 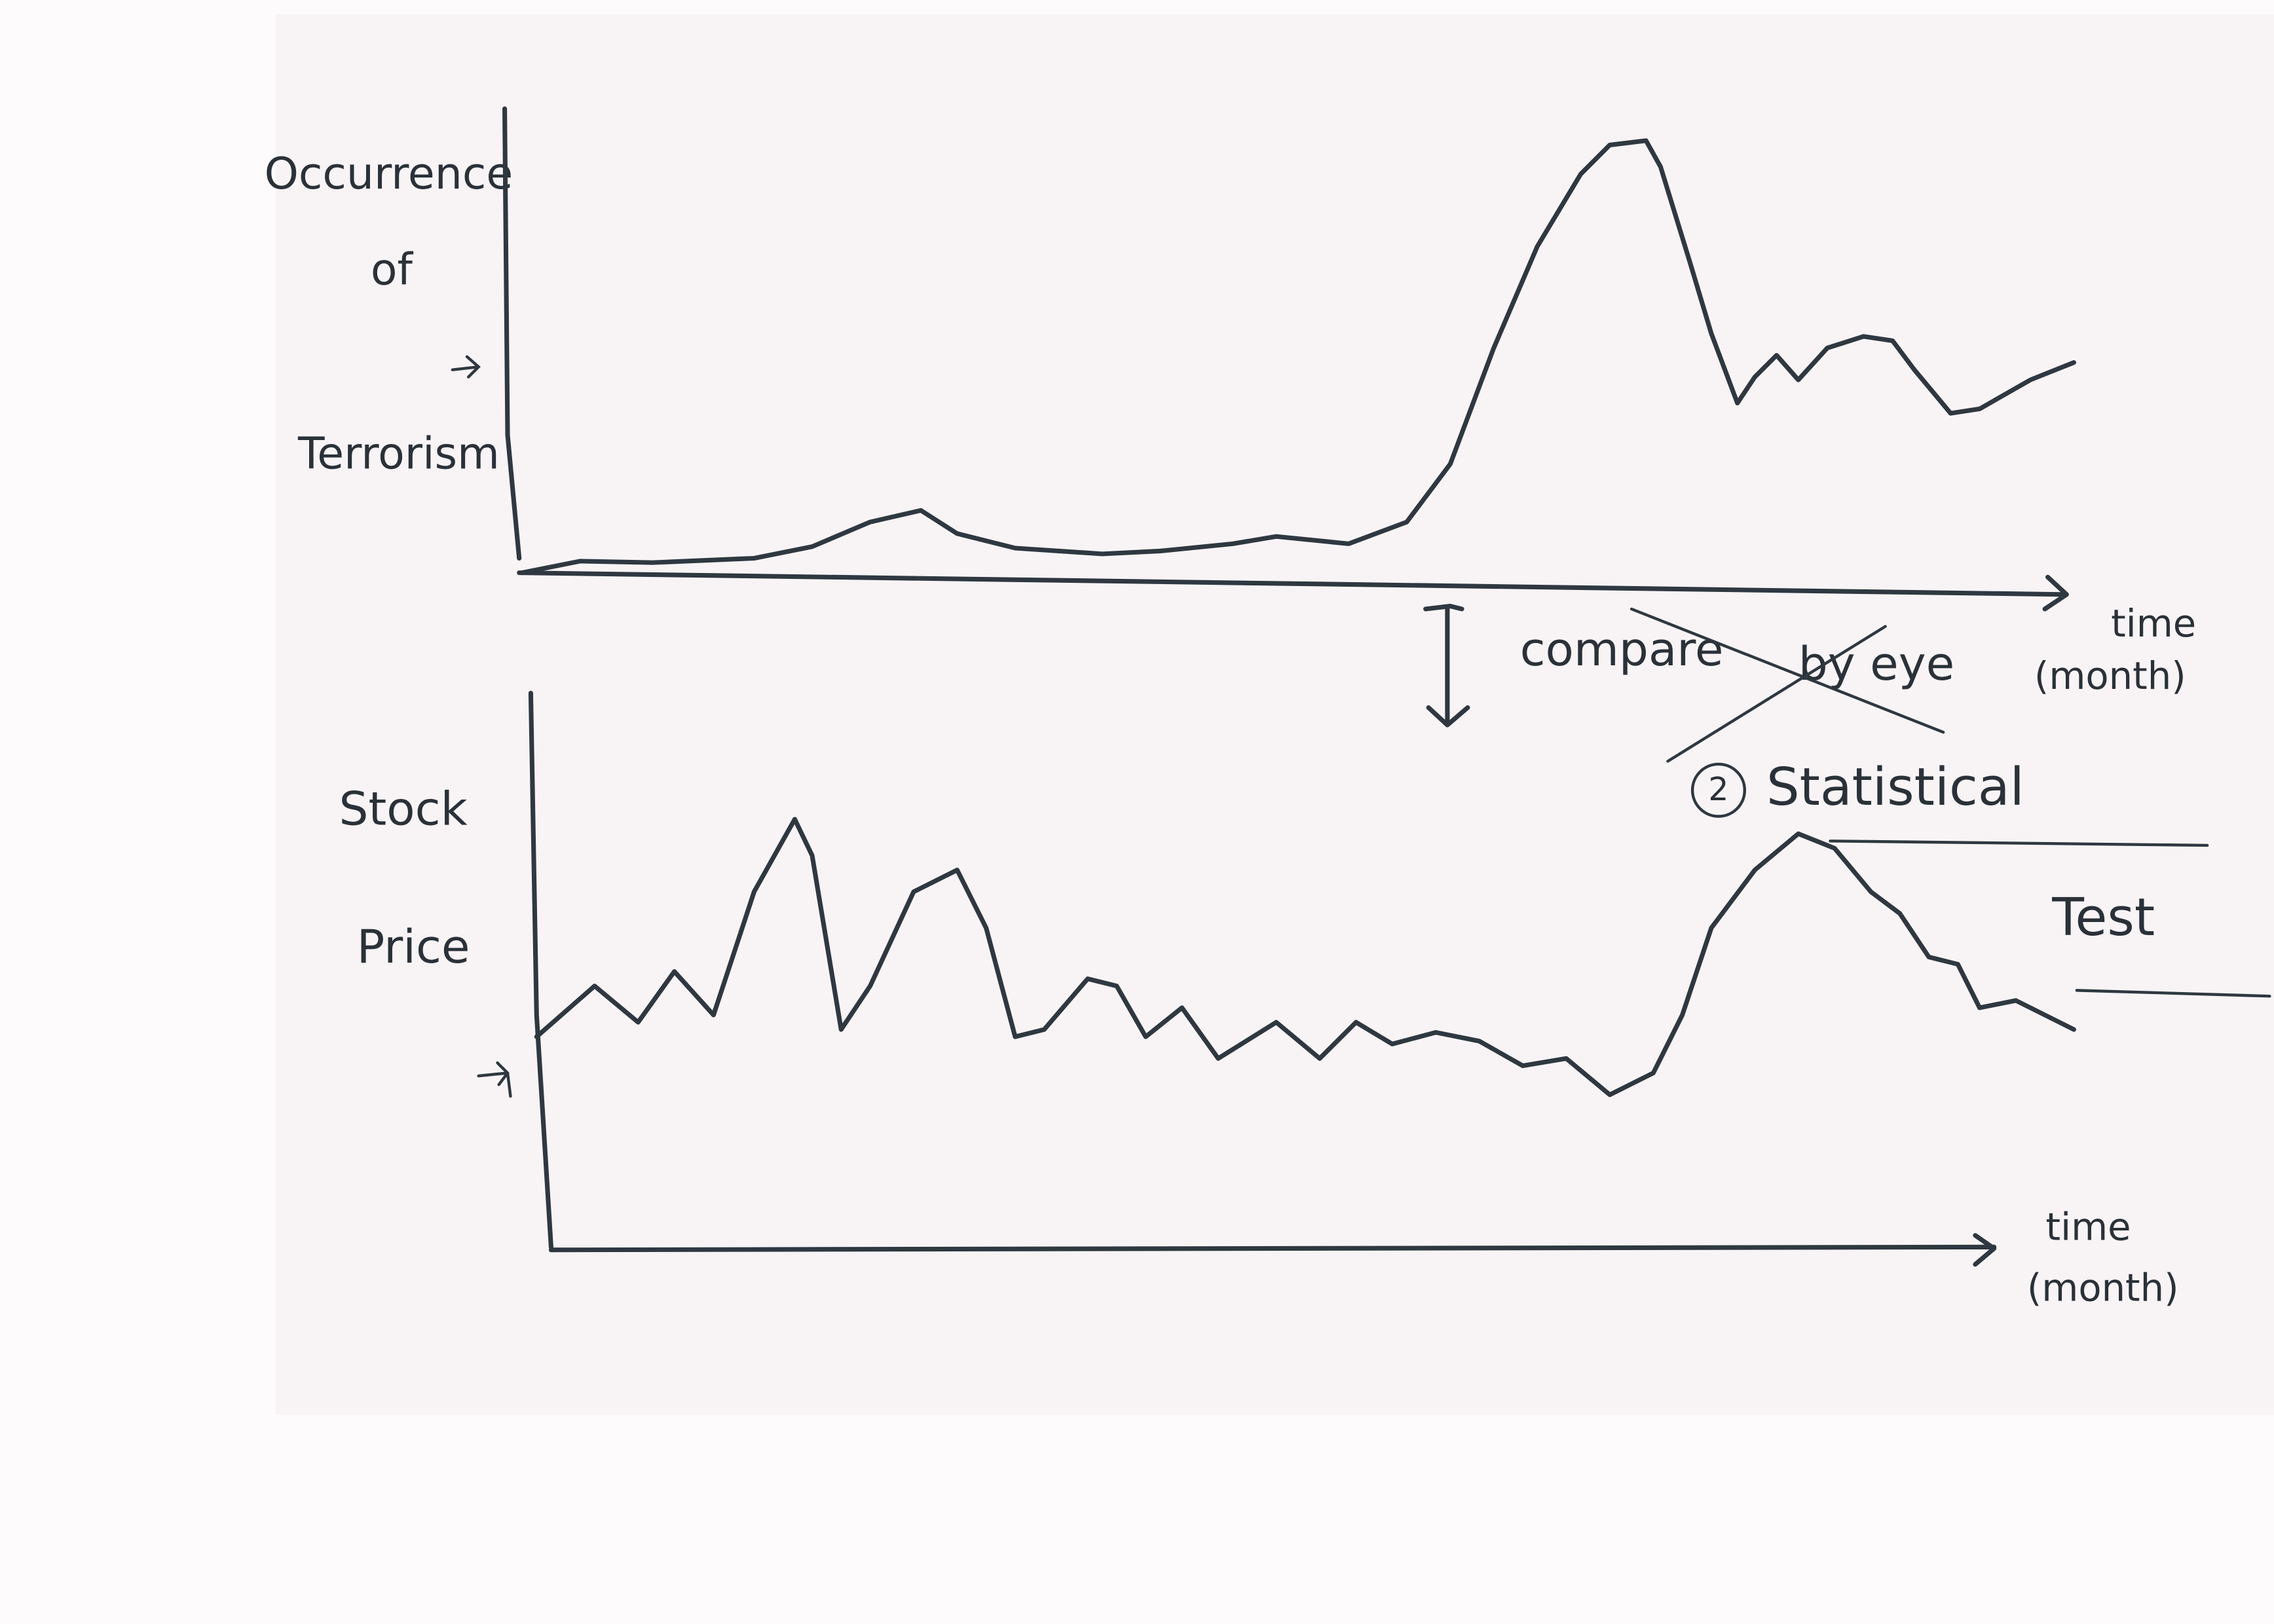 I want to click on compare-text: compare, so click(x=1622, y=649).